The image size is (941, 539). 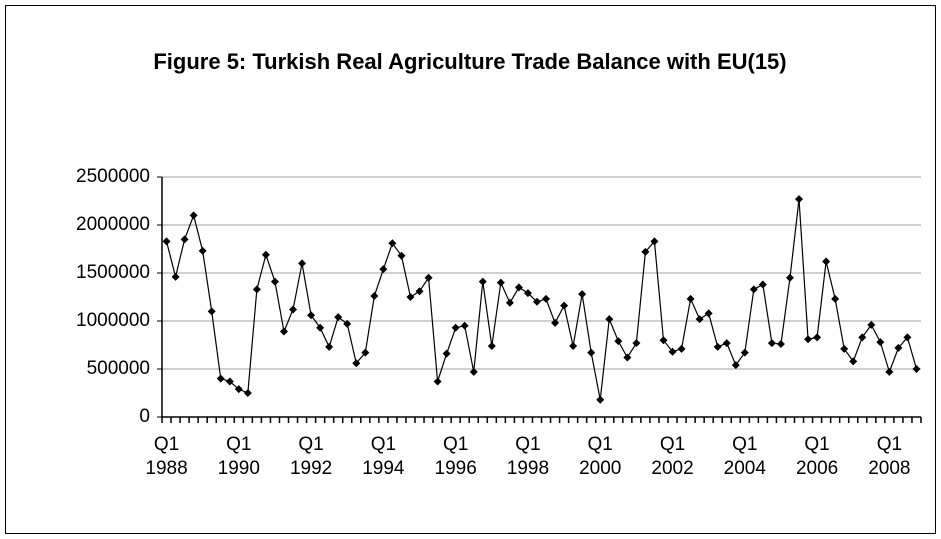 What do you see at coordinates (113, 320) in the screenshot?
I see `y-tick-label: 1000000` at bounding box center [113, 320].